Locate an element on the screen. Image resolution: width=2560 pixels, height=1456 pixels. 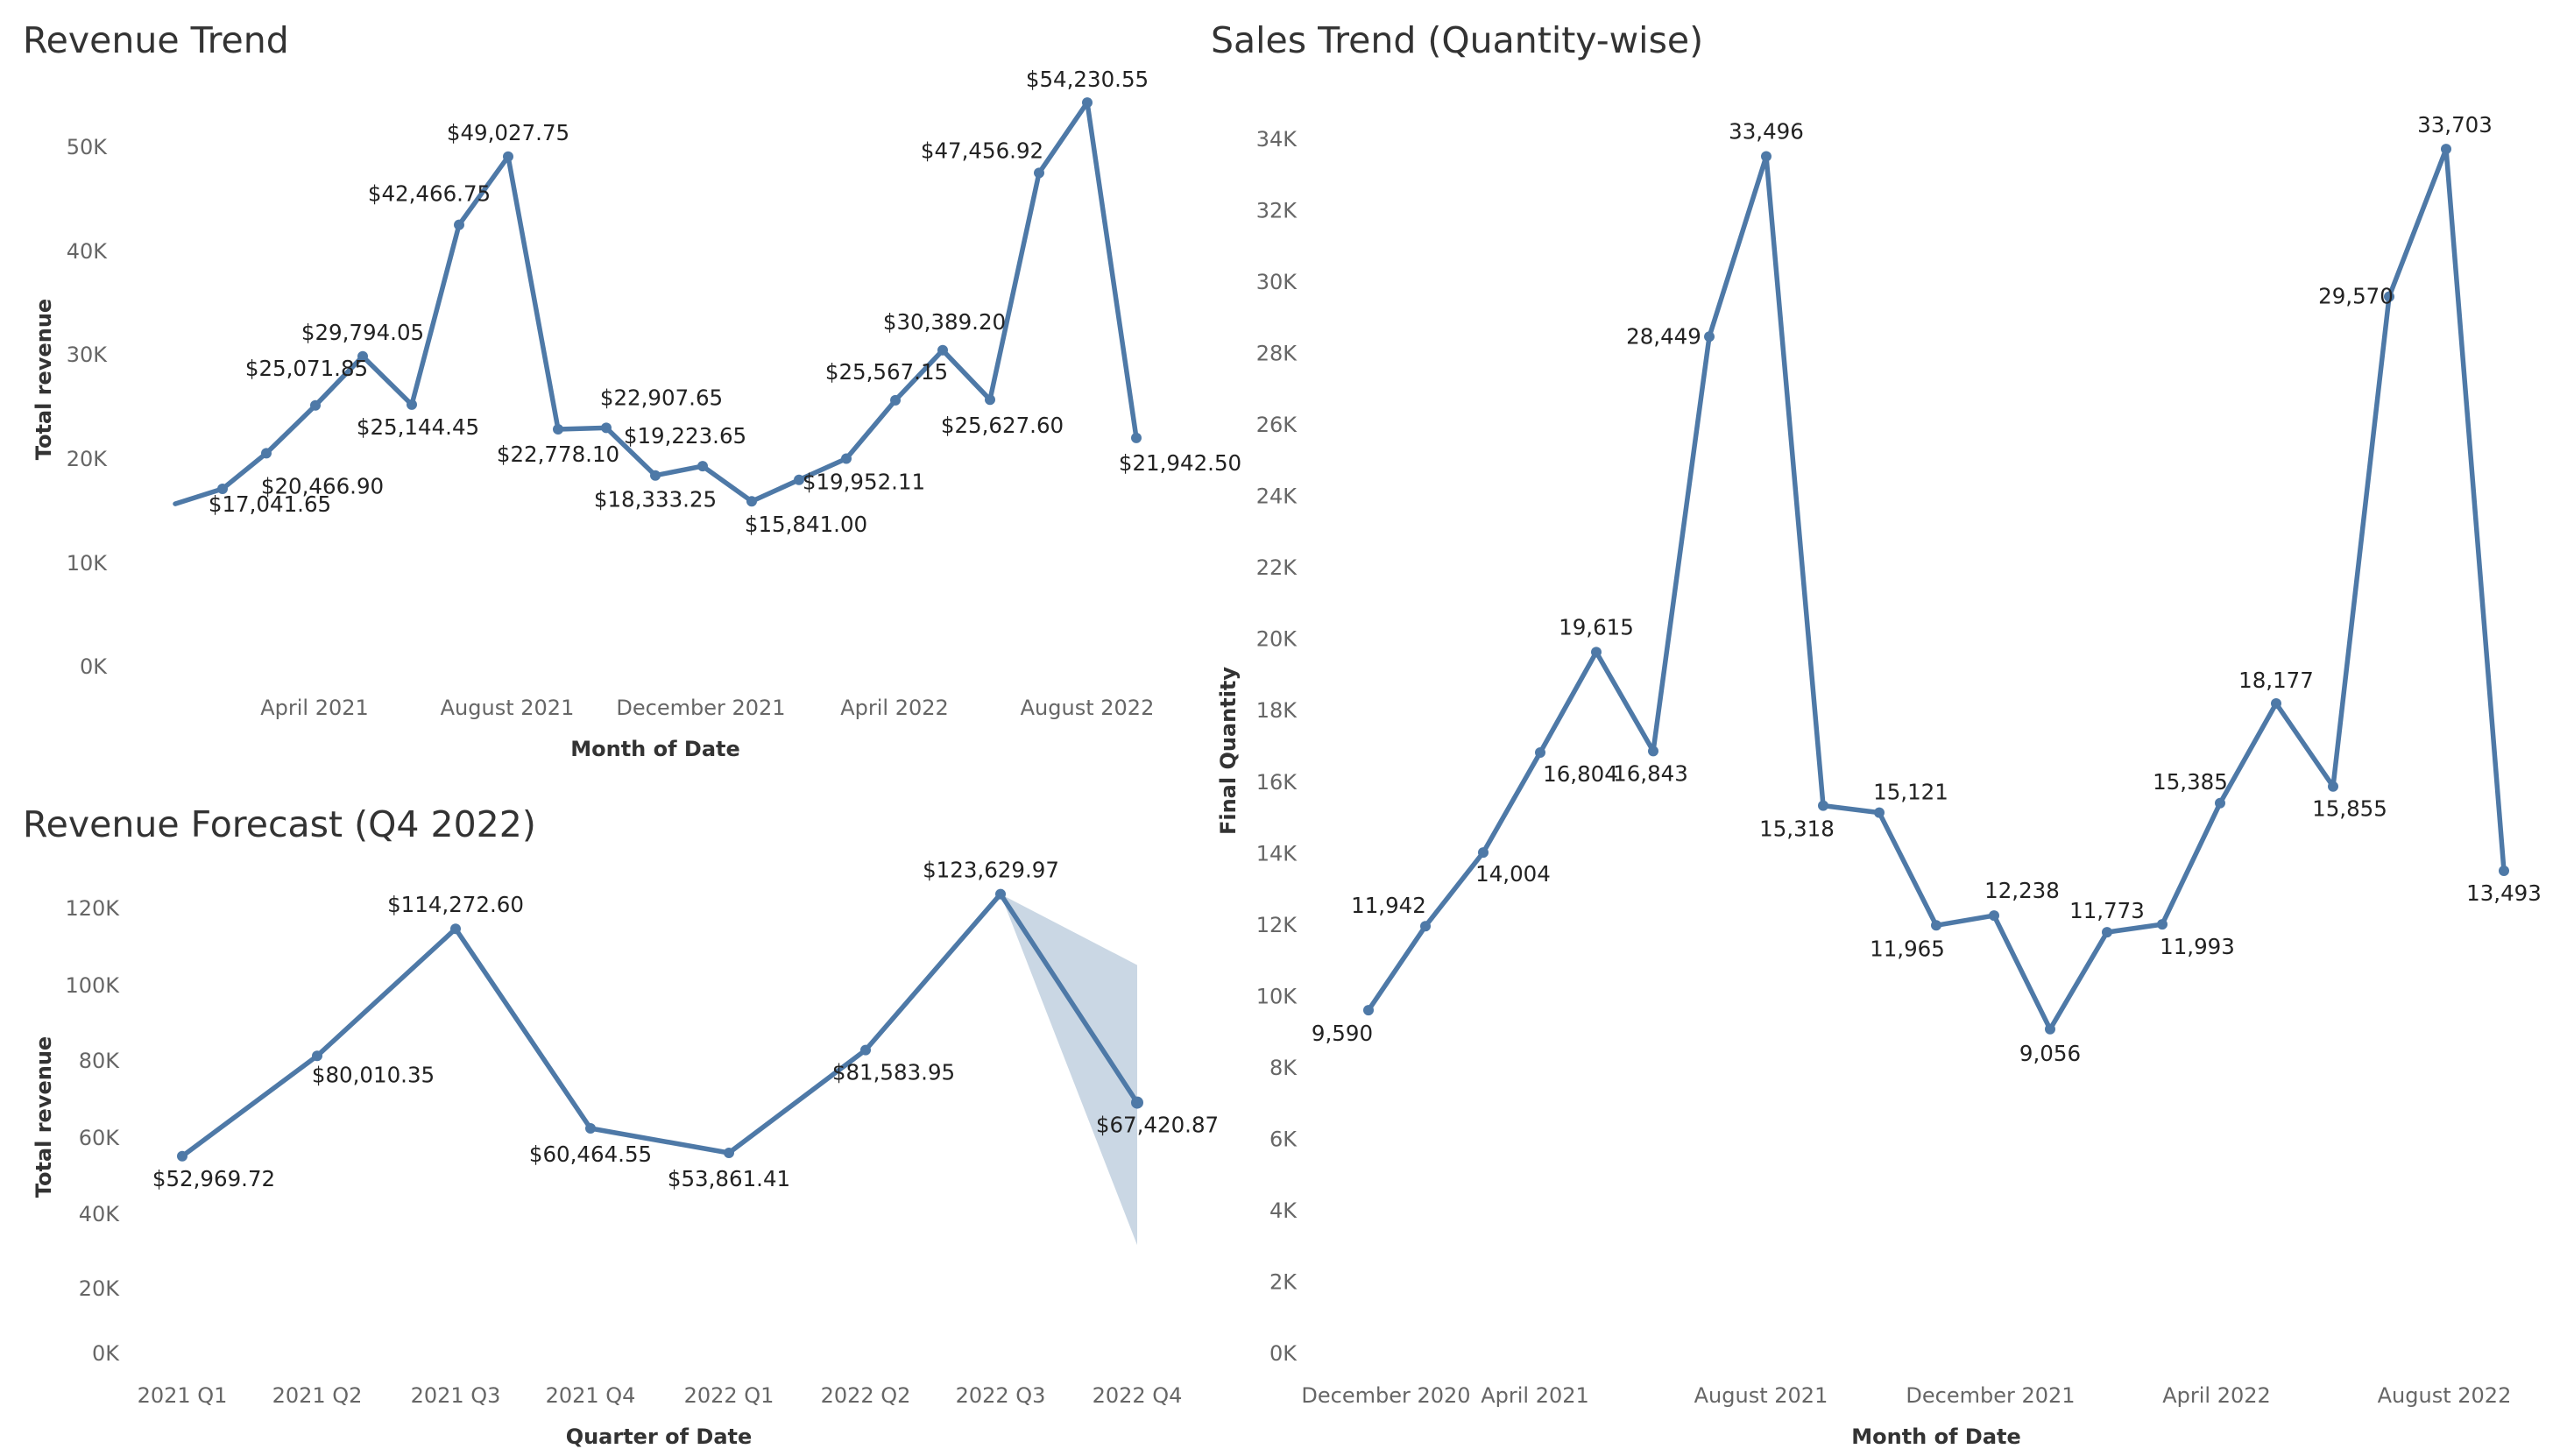
x-tick-label: 2021 Q1 is located at coordinates (183, 1395).